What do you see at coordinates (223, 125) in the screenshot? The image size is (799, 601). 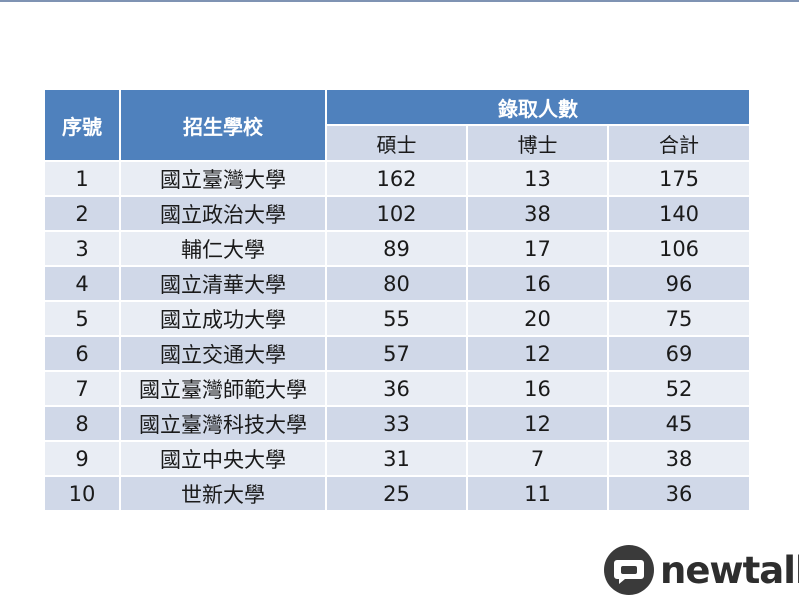 I see `header-school: 招生學校` at bounding box center [223, 125].